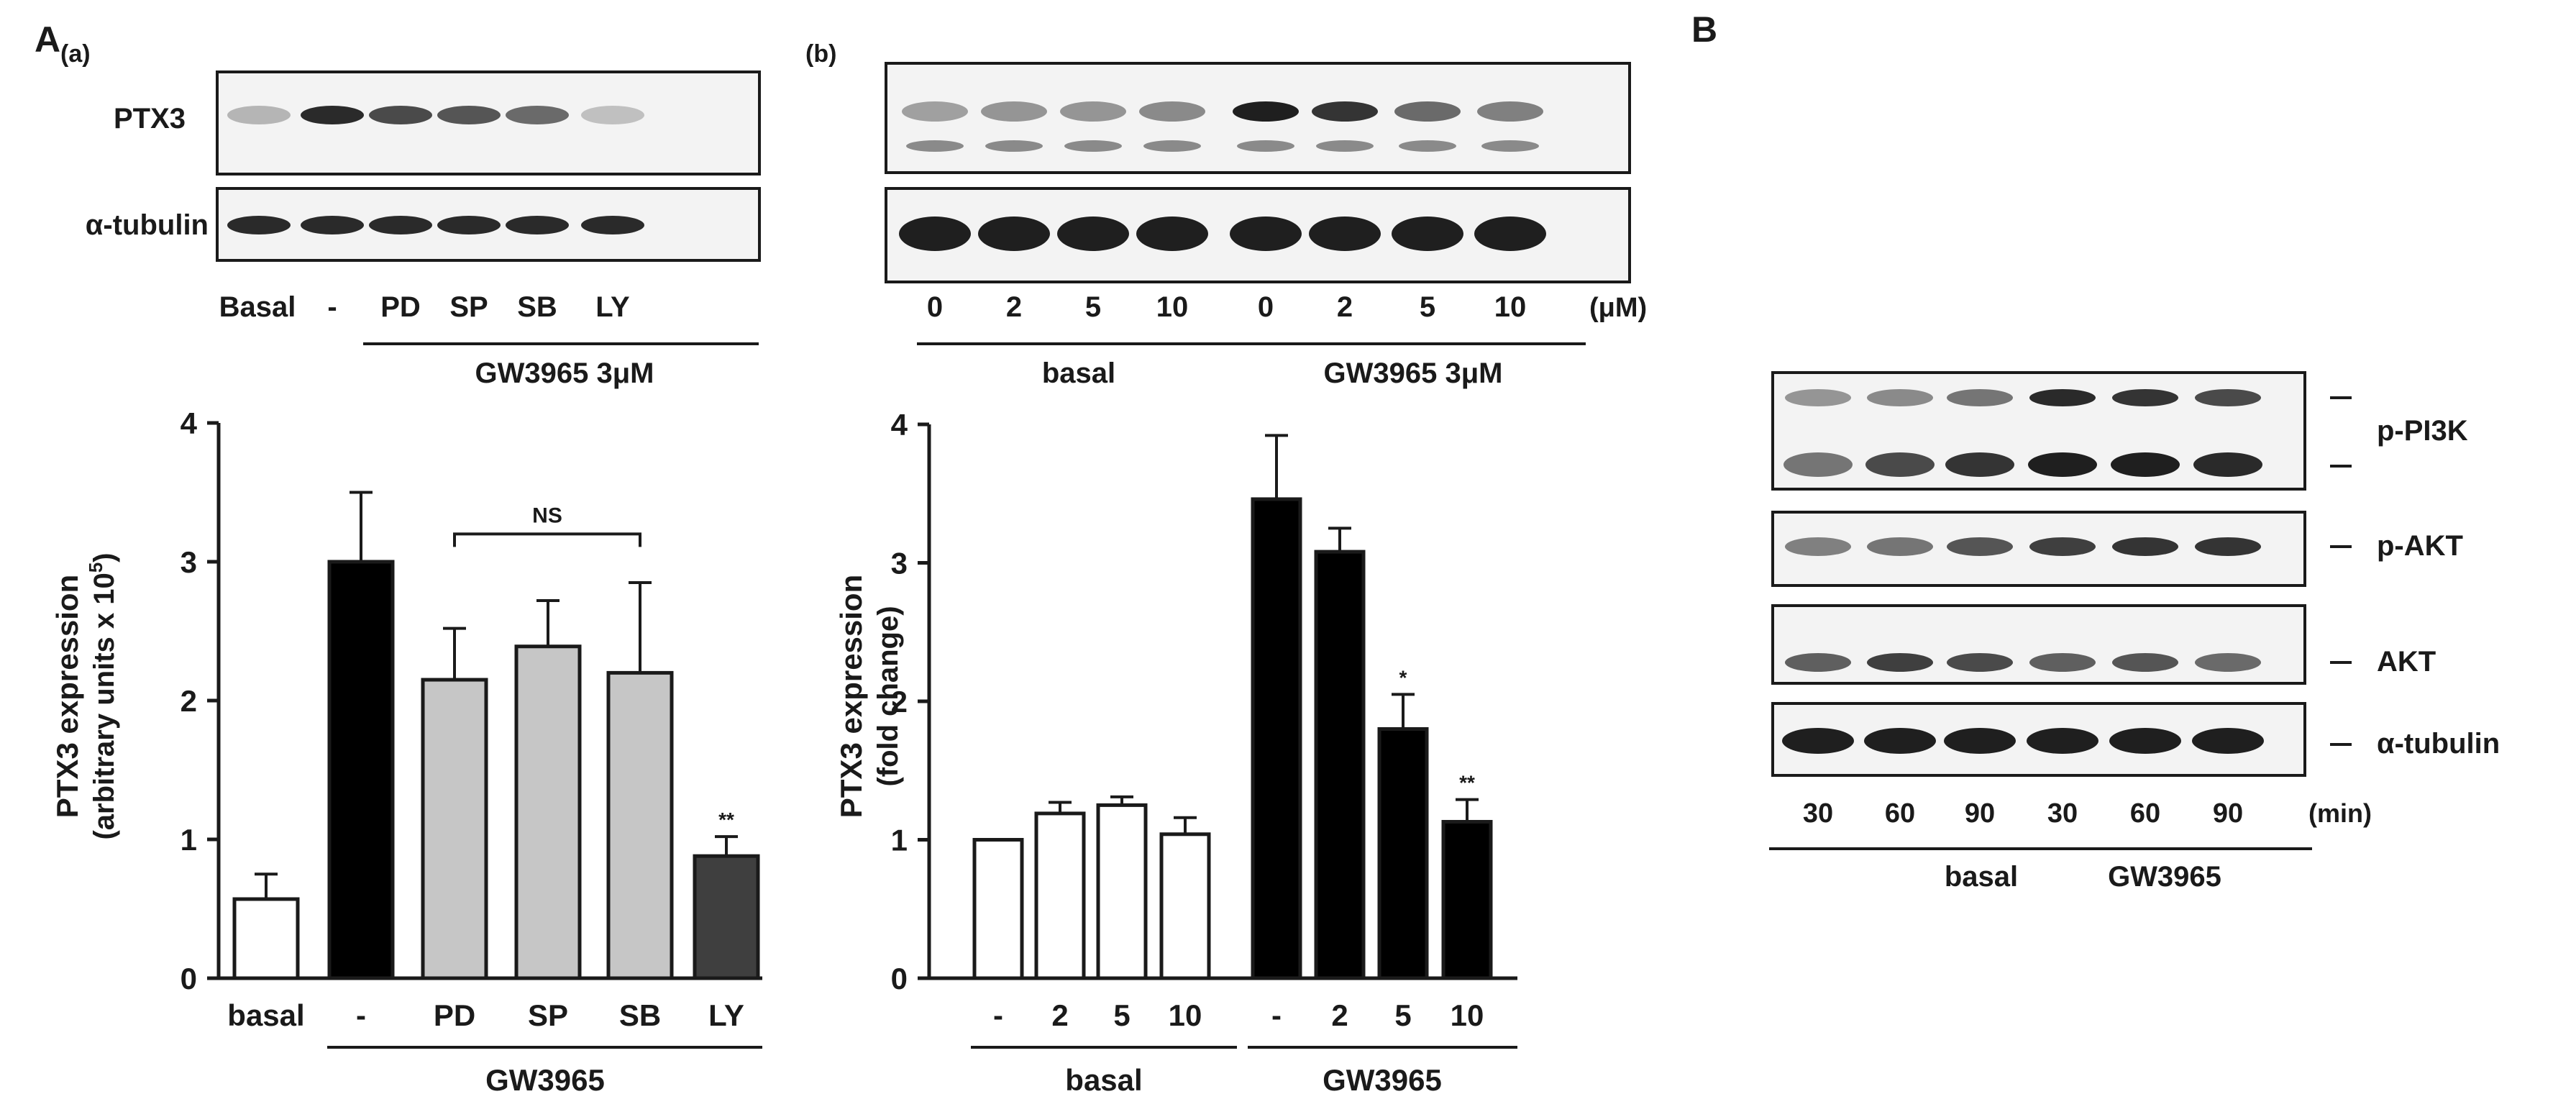  What do you see at coordinates (1982, 877) in the screenshot?
I see `blot-B-basal-label: basal` at bounding box center [1982, 877].